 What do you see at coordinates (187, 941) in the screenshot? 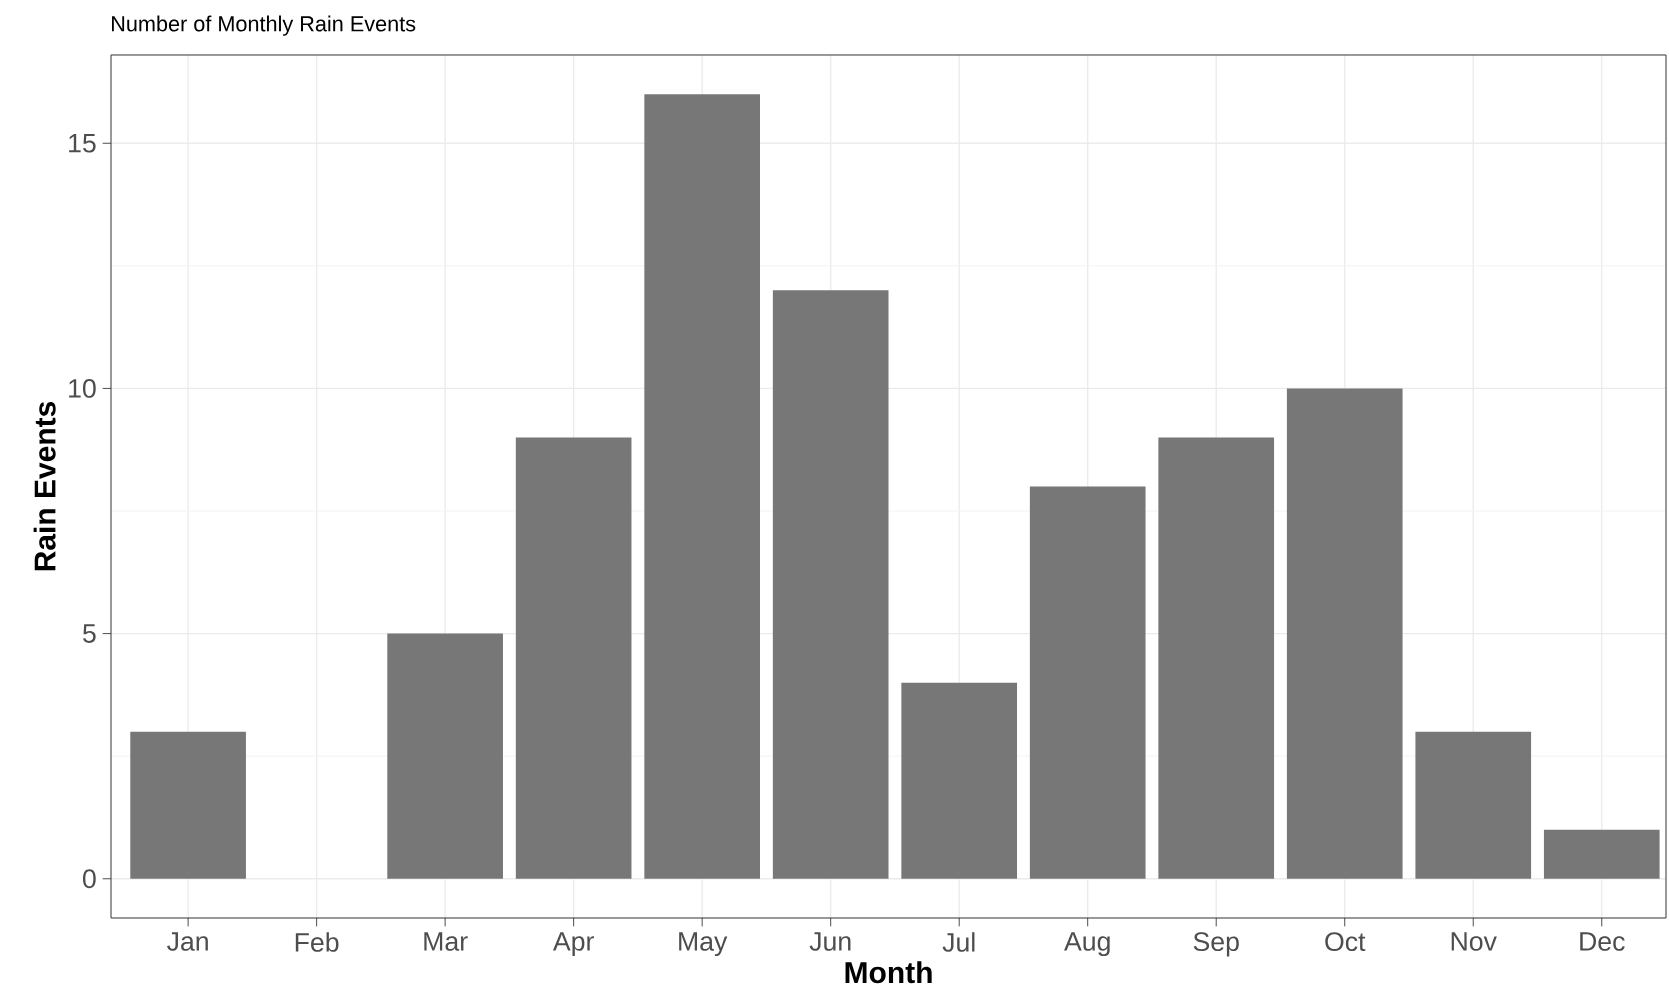
I see `x-tick-label: Jan` at bounding box center [187, 941].